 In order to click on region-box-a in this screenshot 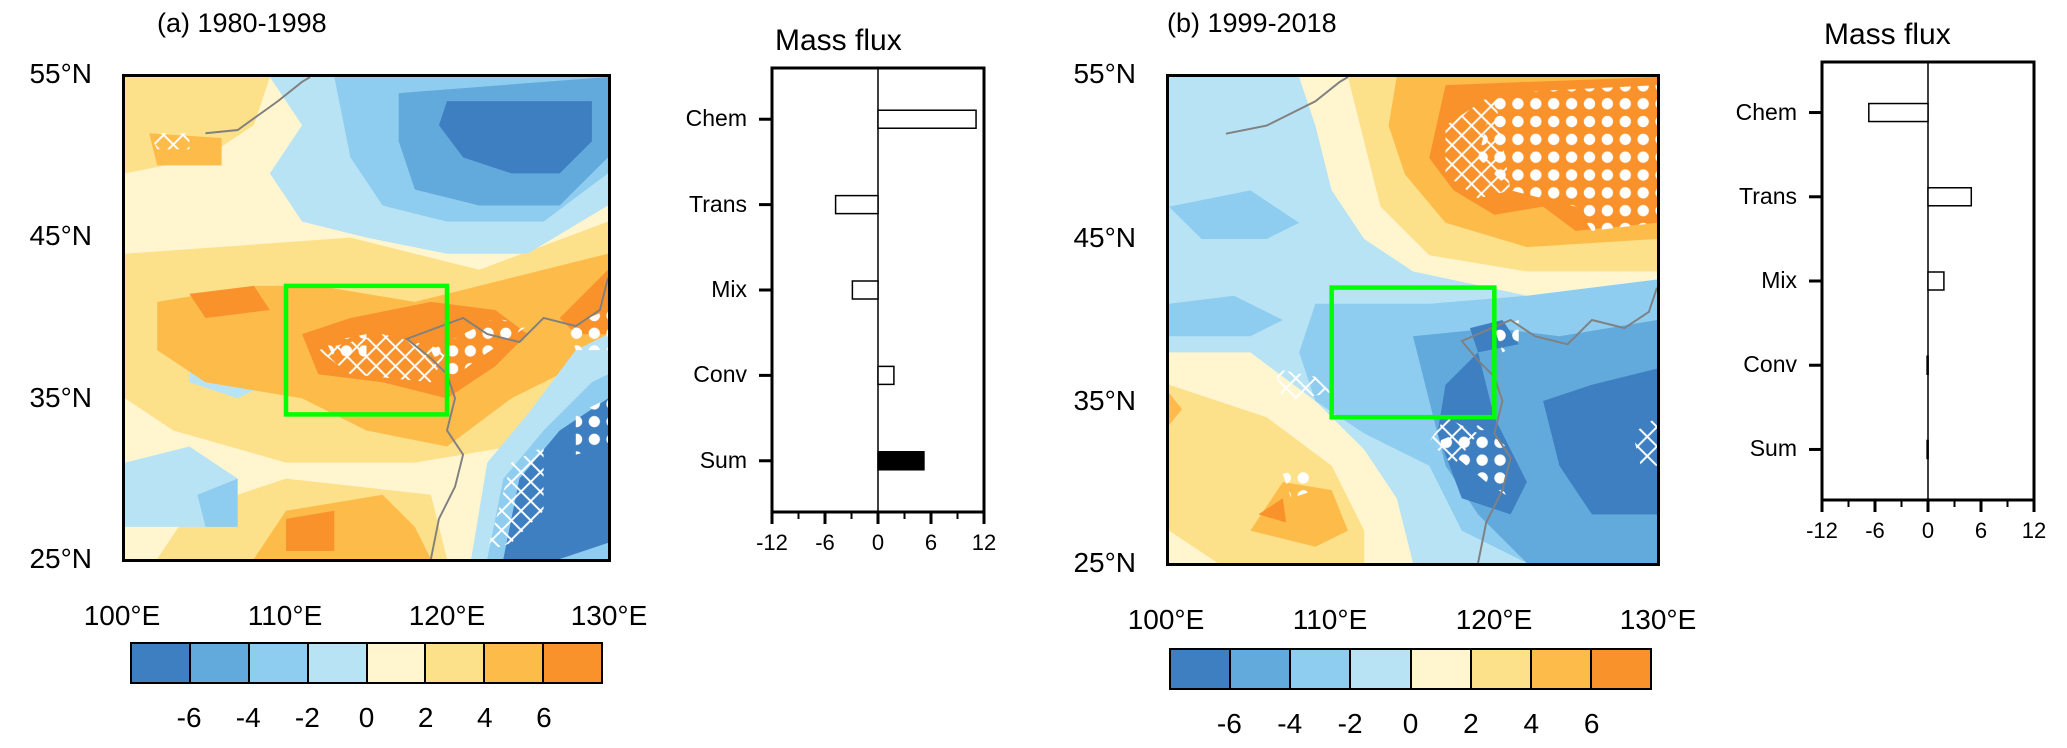, I will do `click(366, 350)`.